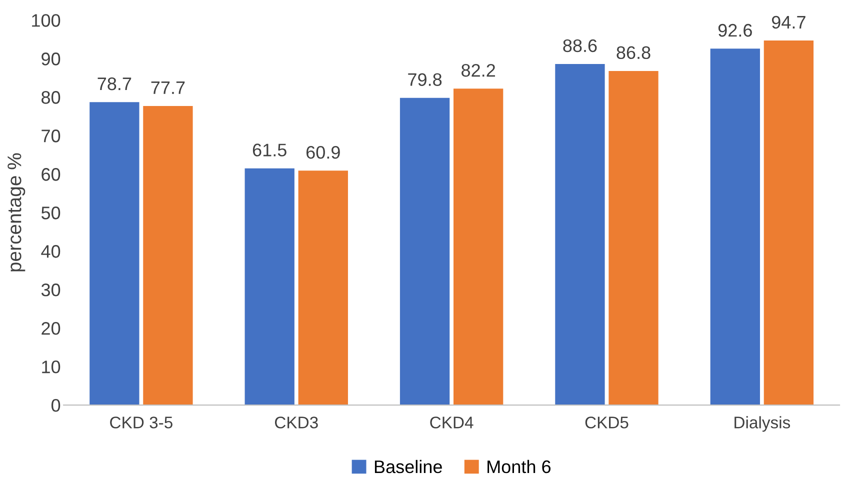  What do you see at coordinates (115, 83) in the screenshot?
I see `data-label: 78.7` at bounding box center [115, 83].